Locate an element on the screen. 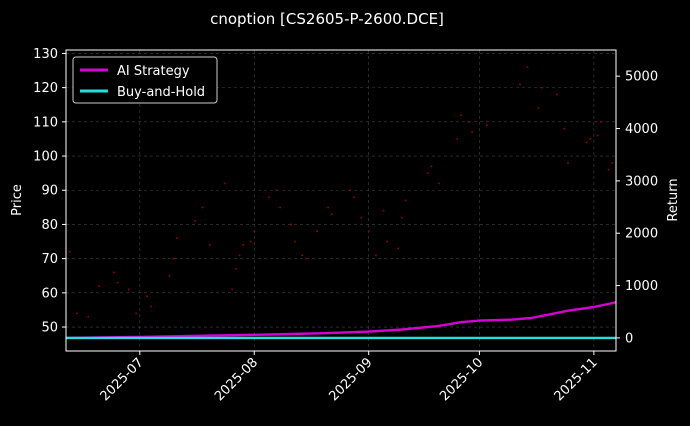  y-tick-label: 120 is located at coordinates (45, 88).